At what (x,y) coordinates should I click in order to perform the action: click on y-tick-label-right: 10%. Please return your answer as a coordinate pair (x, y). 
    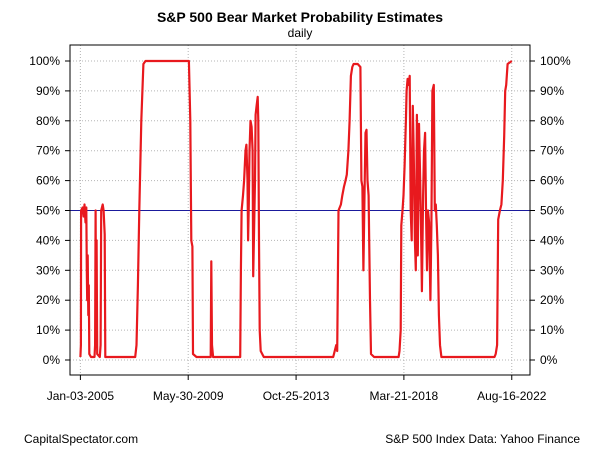
    Looking at the image, I should click on (552, 330).